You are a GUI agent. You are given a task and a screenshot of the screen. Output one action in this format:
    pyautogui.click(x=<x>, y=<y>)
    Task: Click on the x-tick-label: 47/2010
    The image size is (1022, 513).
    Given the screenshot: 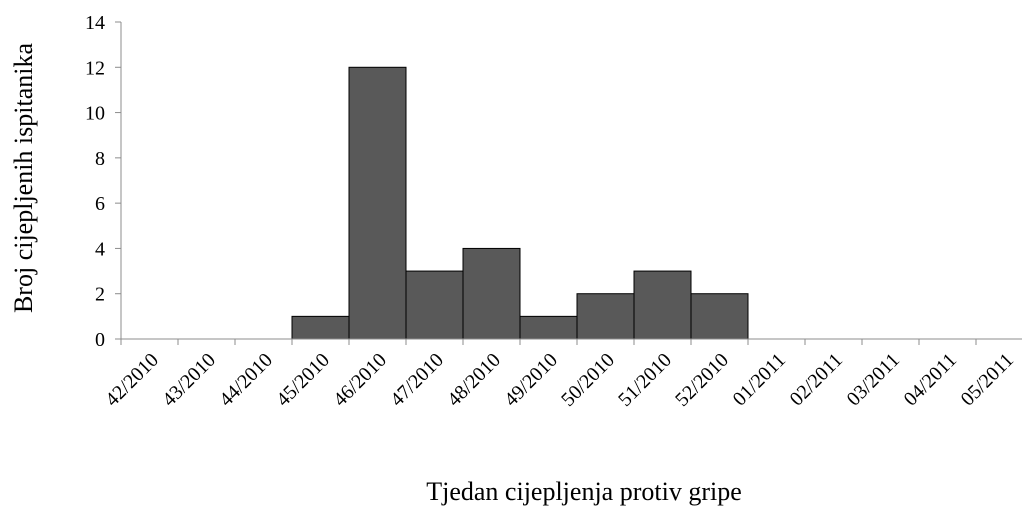 What is the action you would take?
    pyautogui.click(x=417, y=380)
    